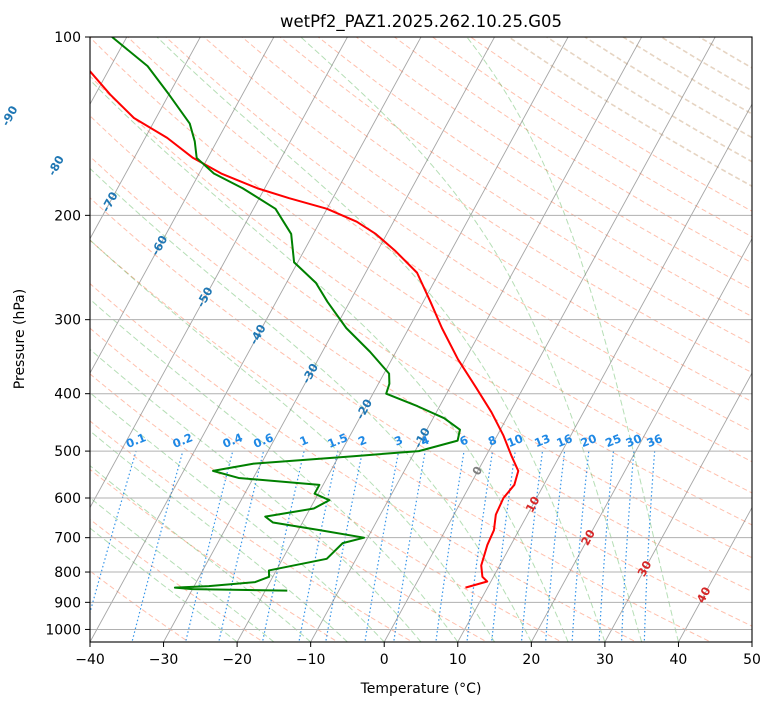 The image size is (775, 708). Describe the element at coordinates (752, 660) in the screenshot. I see `x-tick-label: 50` at that location.